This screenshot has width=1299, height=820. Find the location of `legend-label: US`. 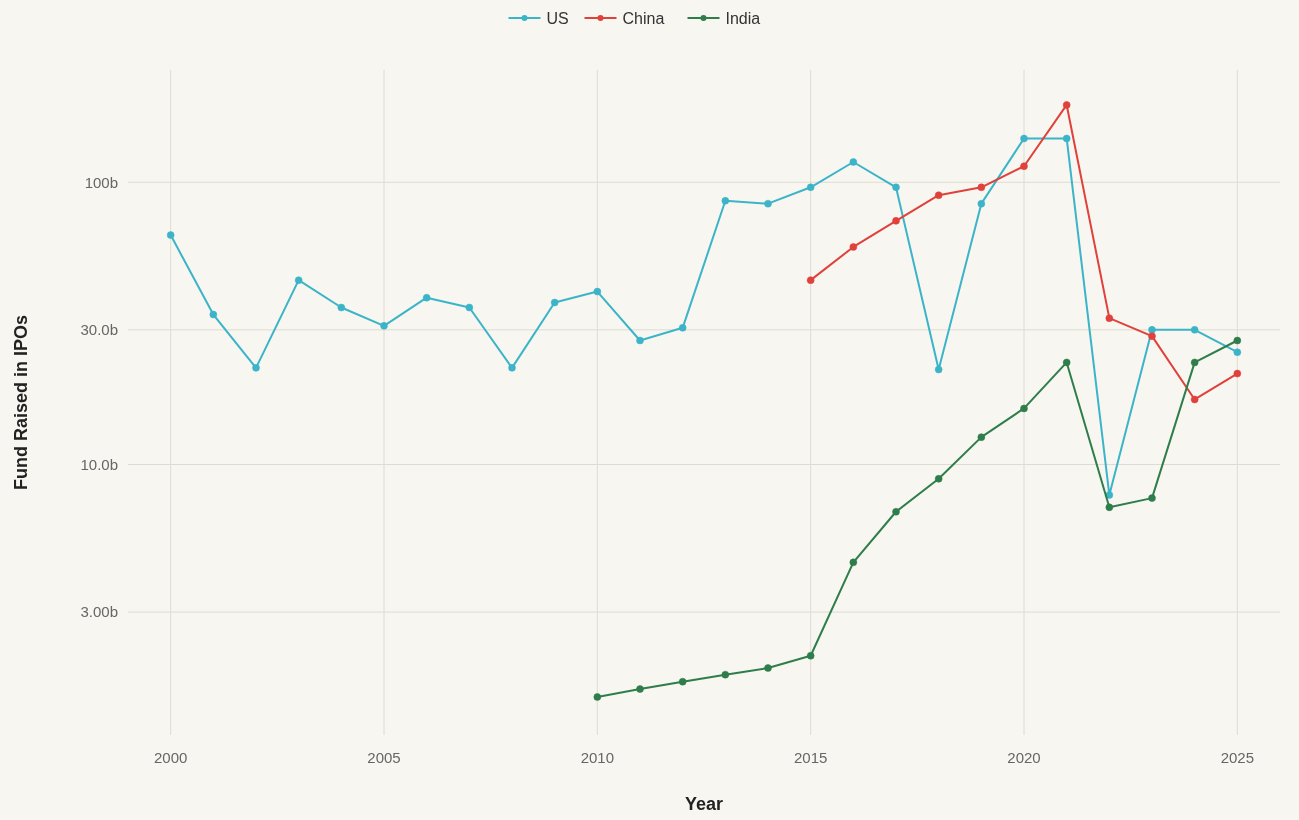

legend-label: US is located at coordinates (557, 18).